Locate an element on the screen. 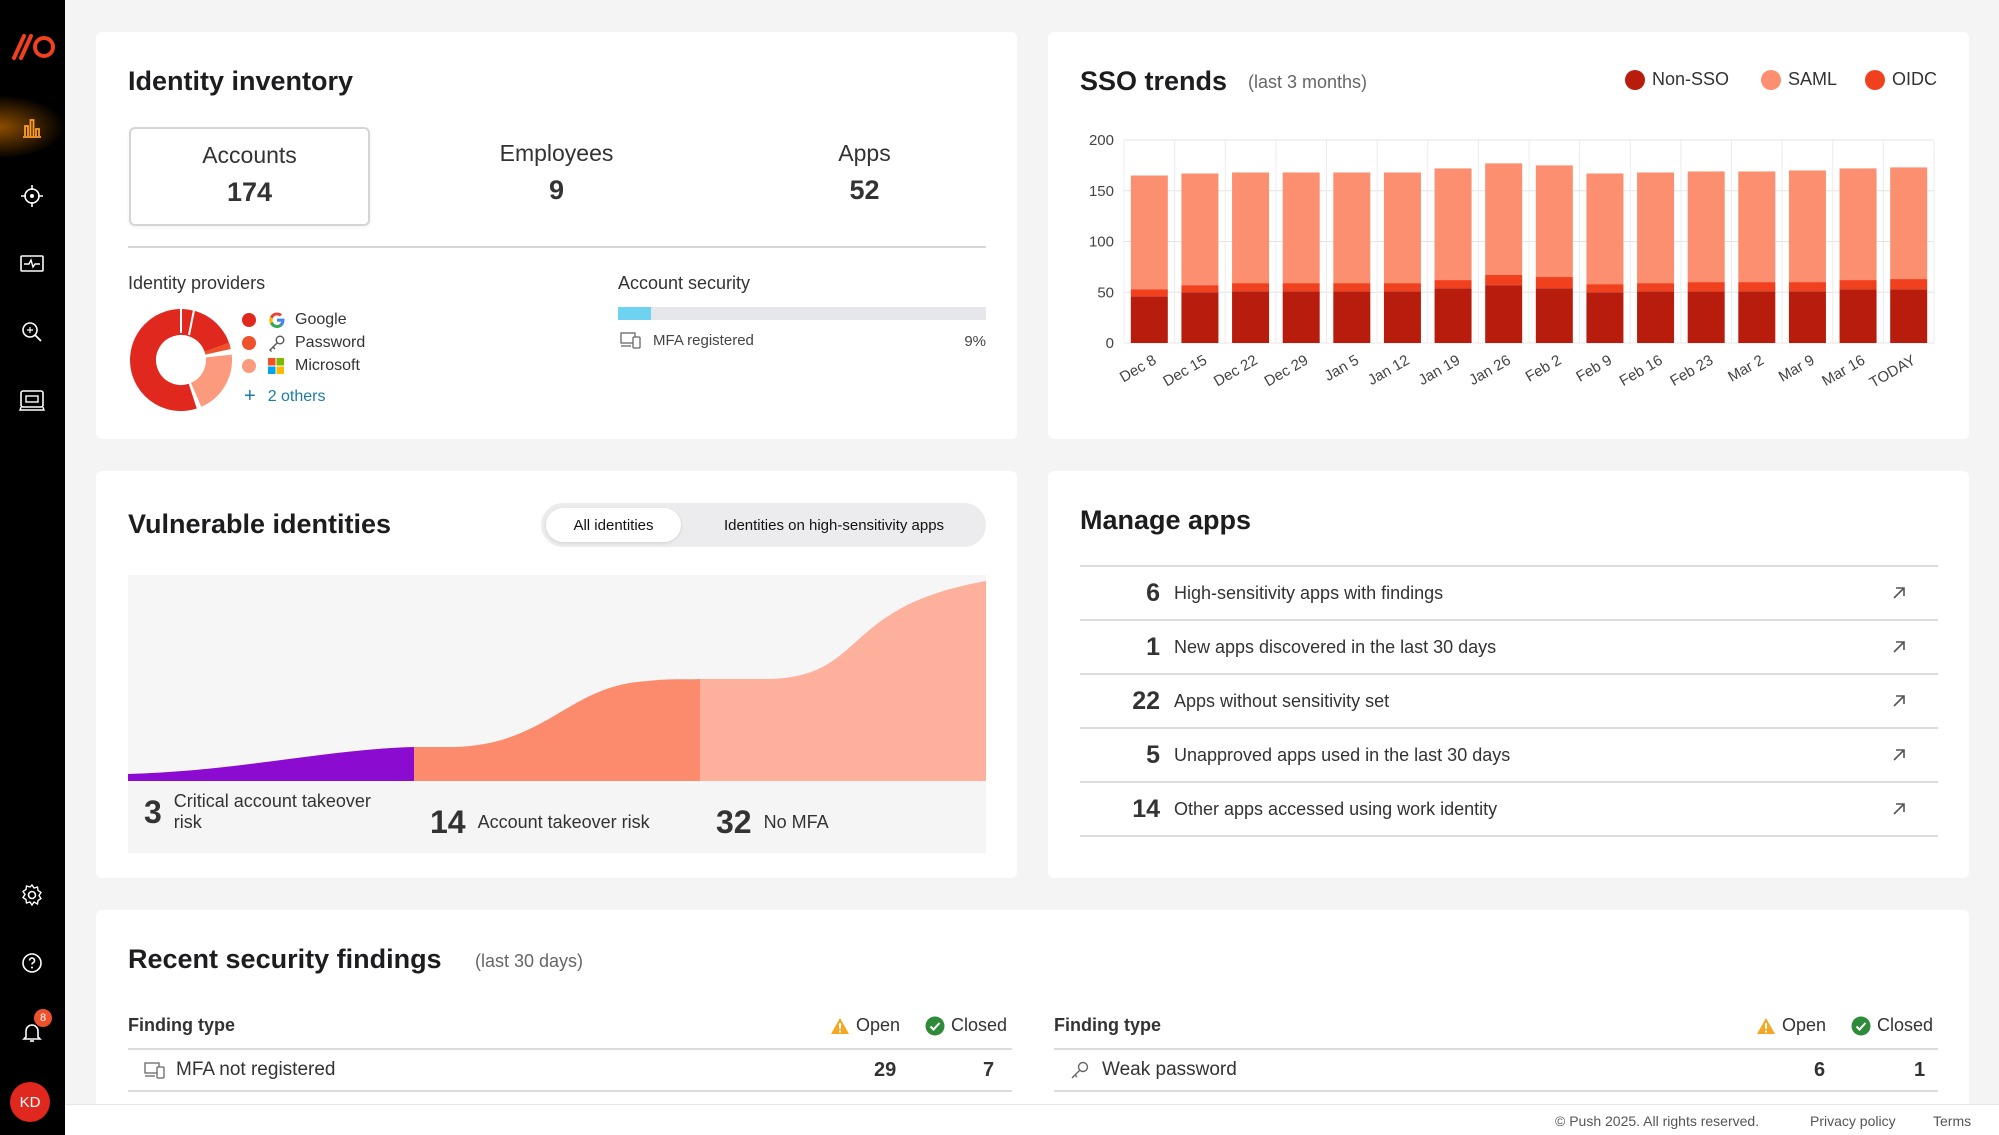 The height and width of the screenshot is (1135, 1999). stat-critical-takeover: 3 Critical account takeover risk is located at coordinates (274, 812).